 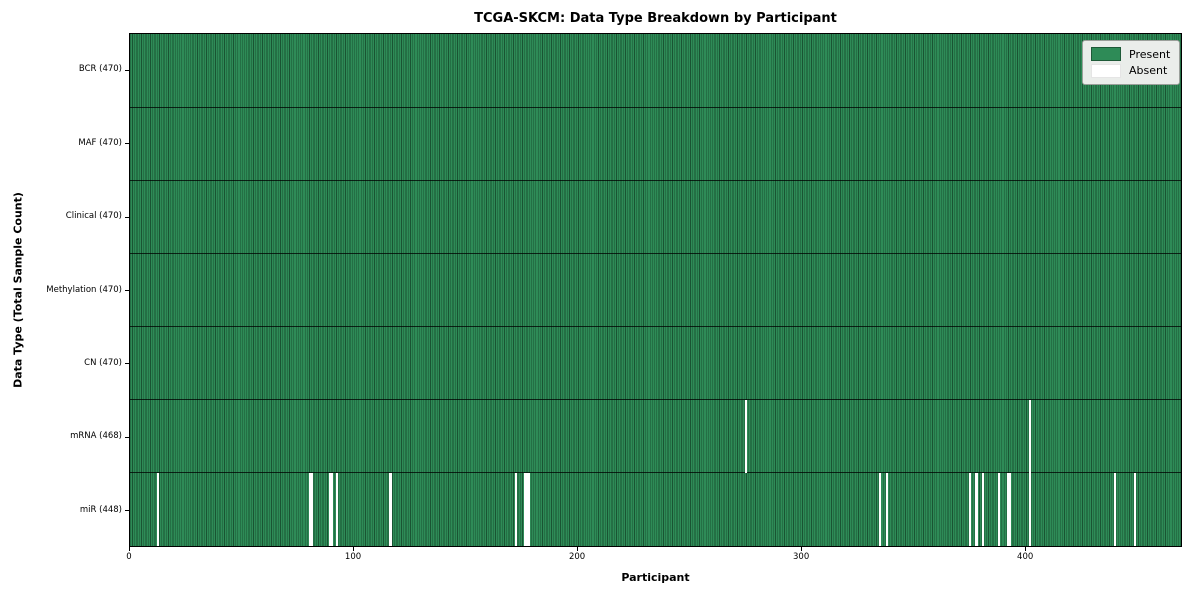 I want to click on y-tick-label-BCR: BCR (470), so click(x=100, y=69).